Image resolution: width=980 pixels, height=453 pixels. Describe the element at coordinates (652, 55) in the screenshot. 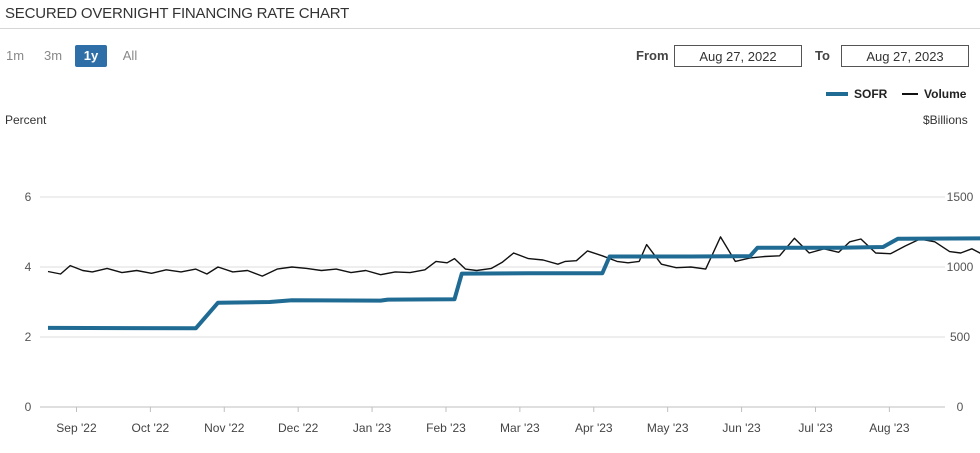

I see `from-label: From` at that location.